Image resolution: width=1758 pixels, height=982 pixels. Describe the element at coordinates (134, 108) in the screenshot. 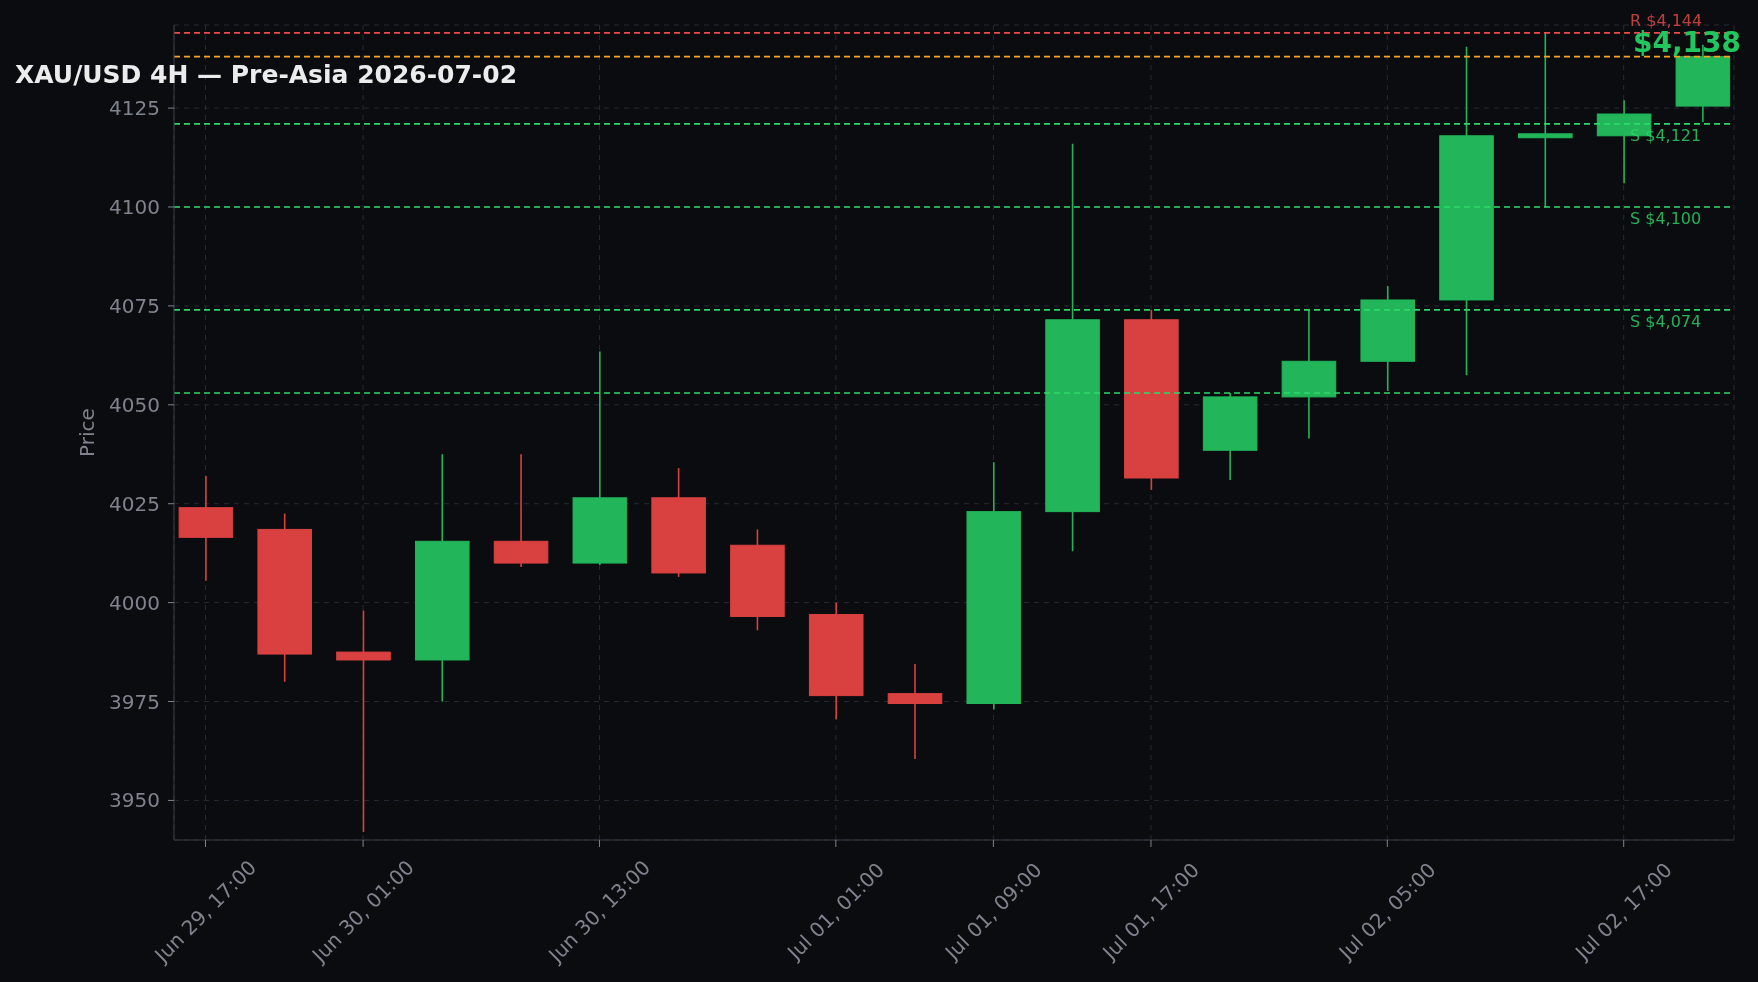

I see `y-tick-label: 4125` at that location.